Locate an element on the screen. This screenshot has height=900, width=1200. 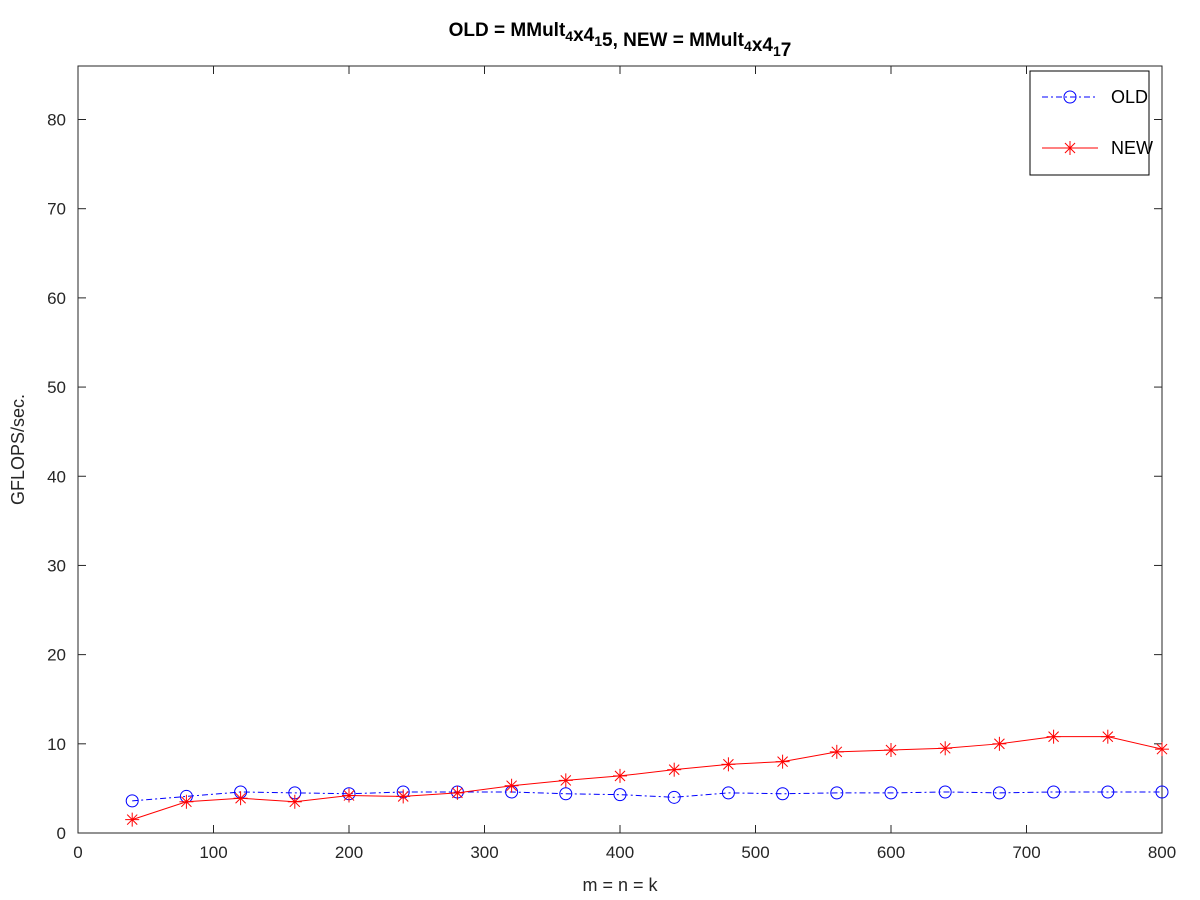
chart-title: OLD = MMult4x415, NEW = MMult4x417 is located at coordinates (620, 40).